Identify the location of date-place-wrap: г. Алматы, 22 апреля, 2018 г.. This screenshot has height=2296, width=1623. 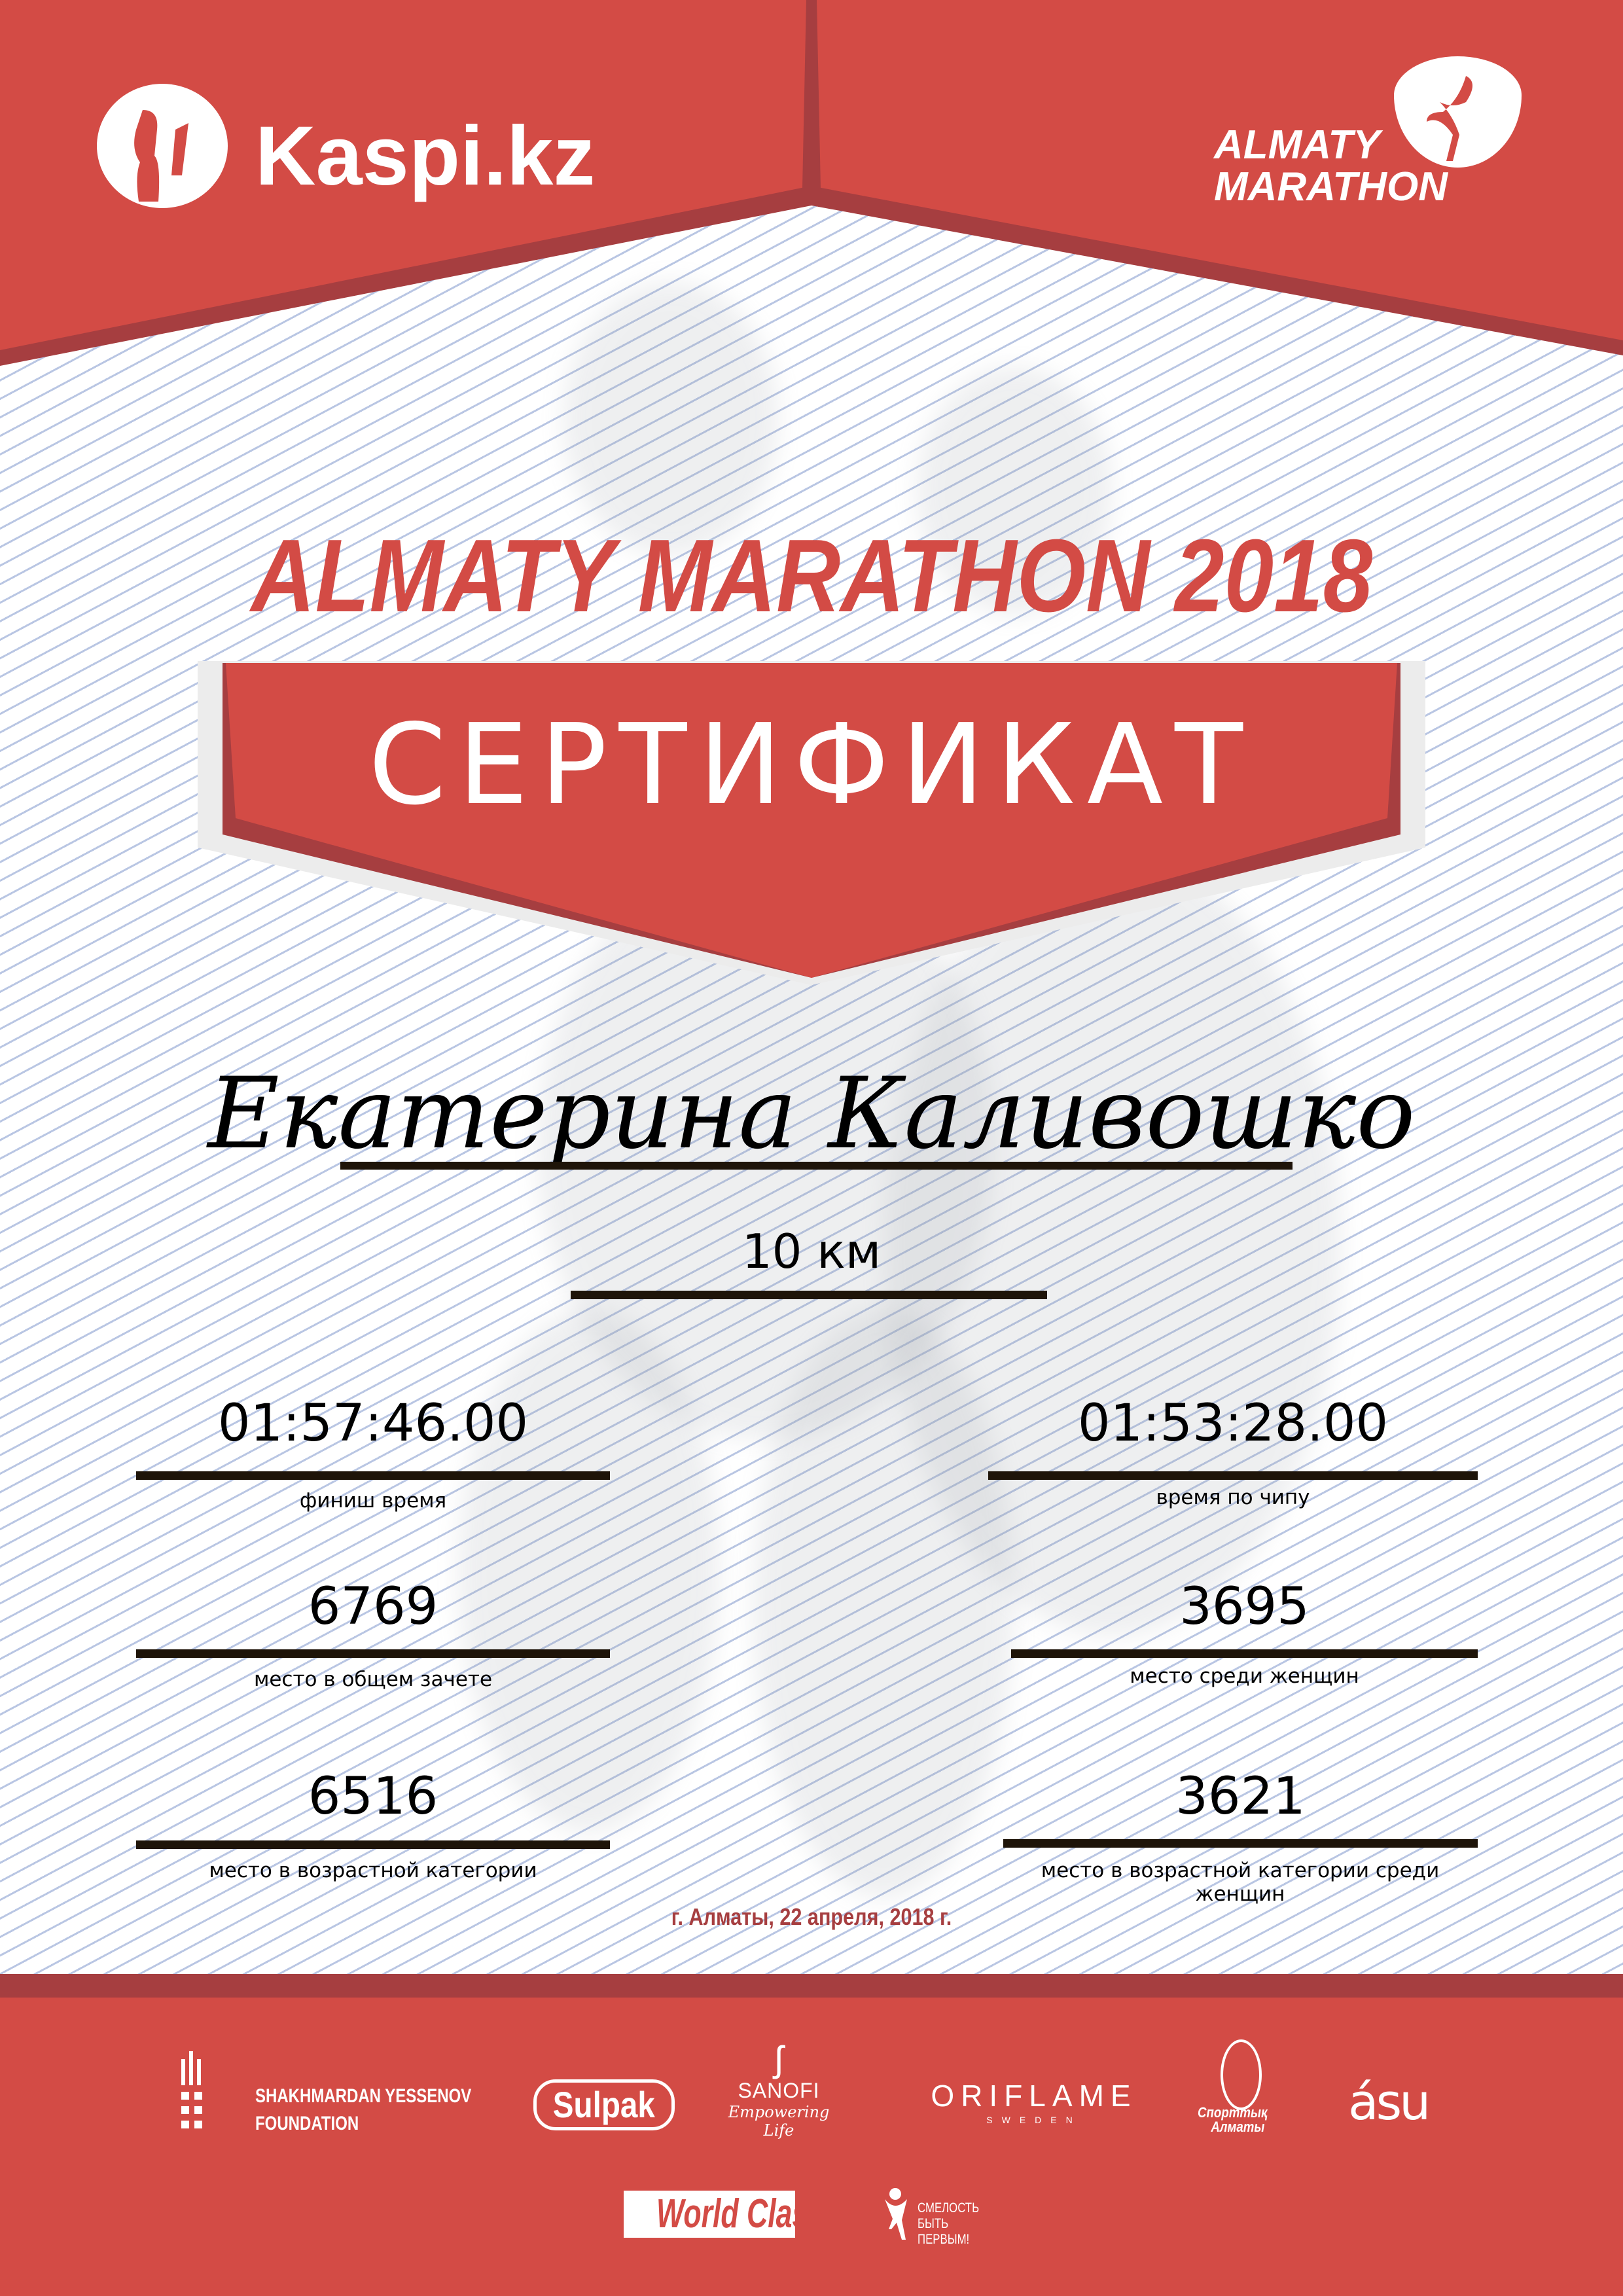
(811, 1917).